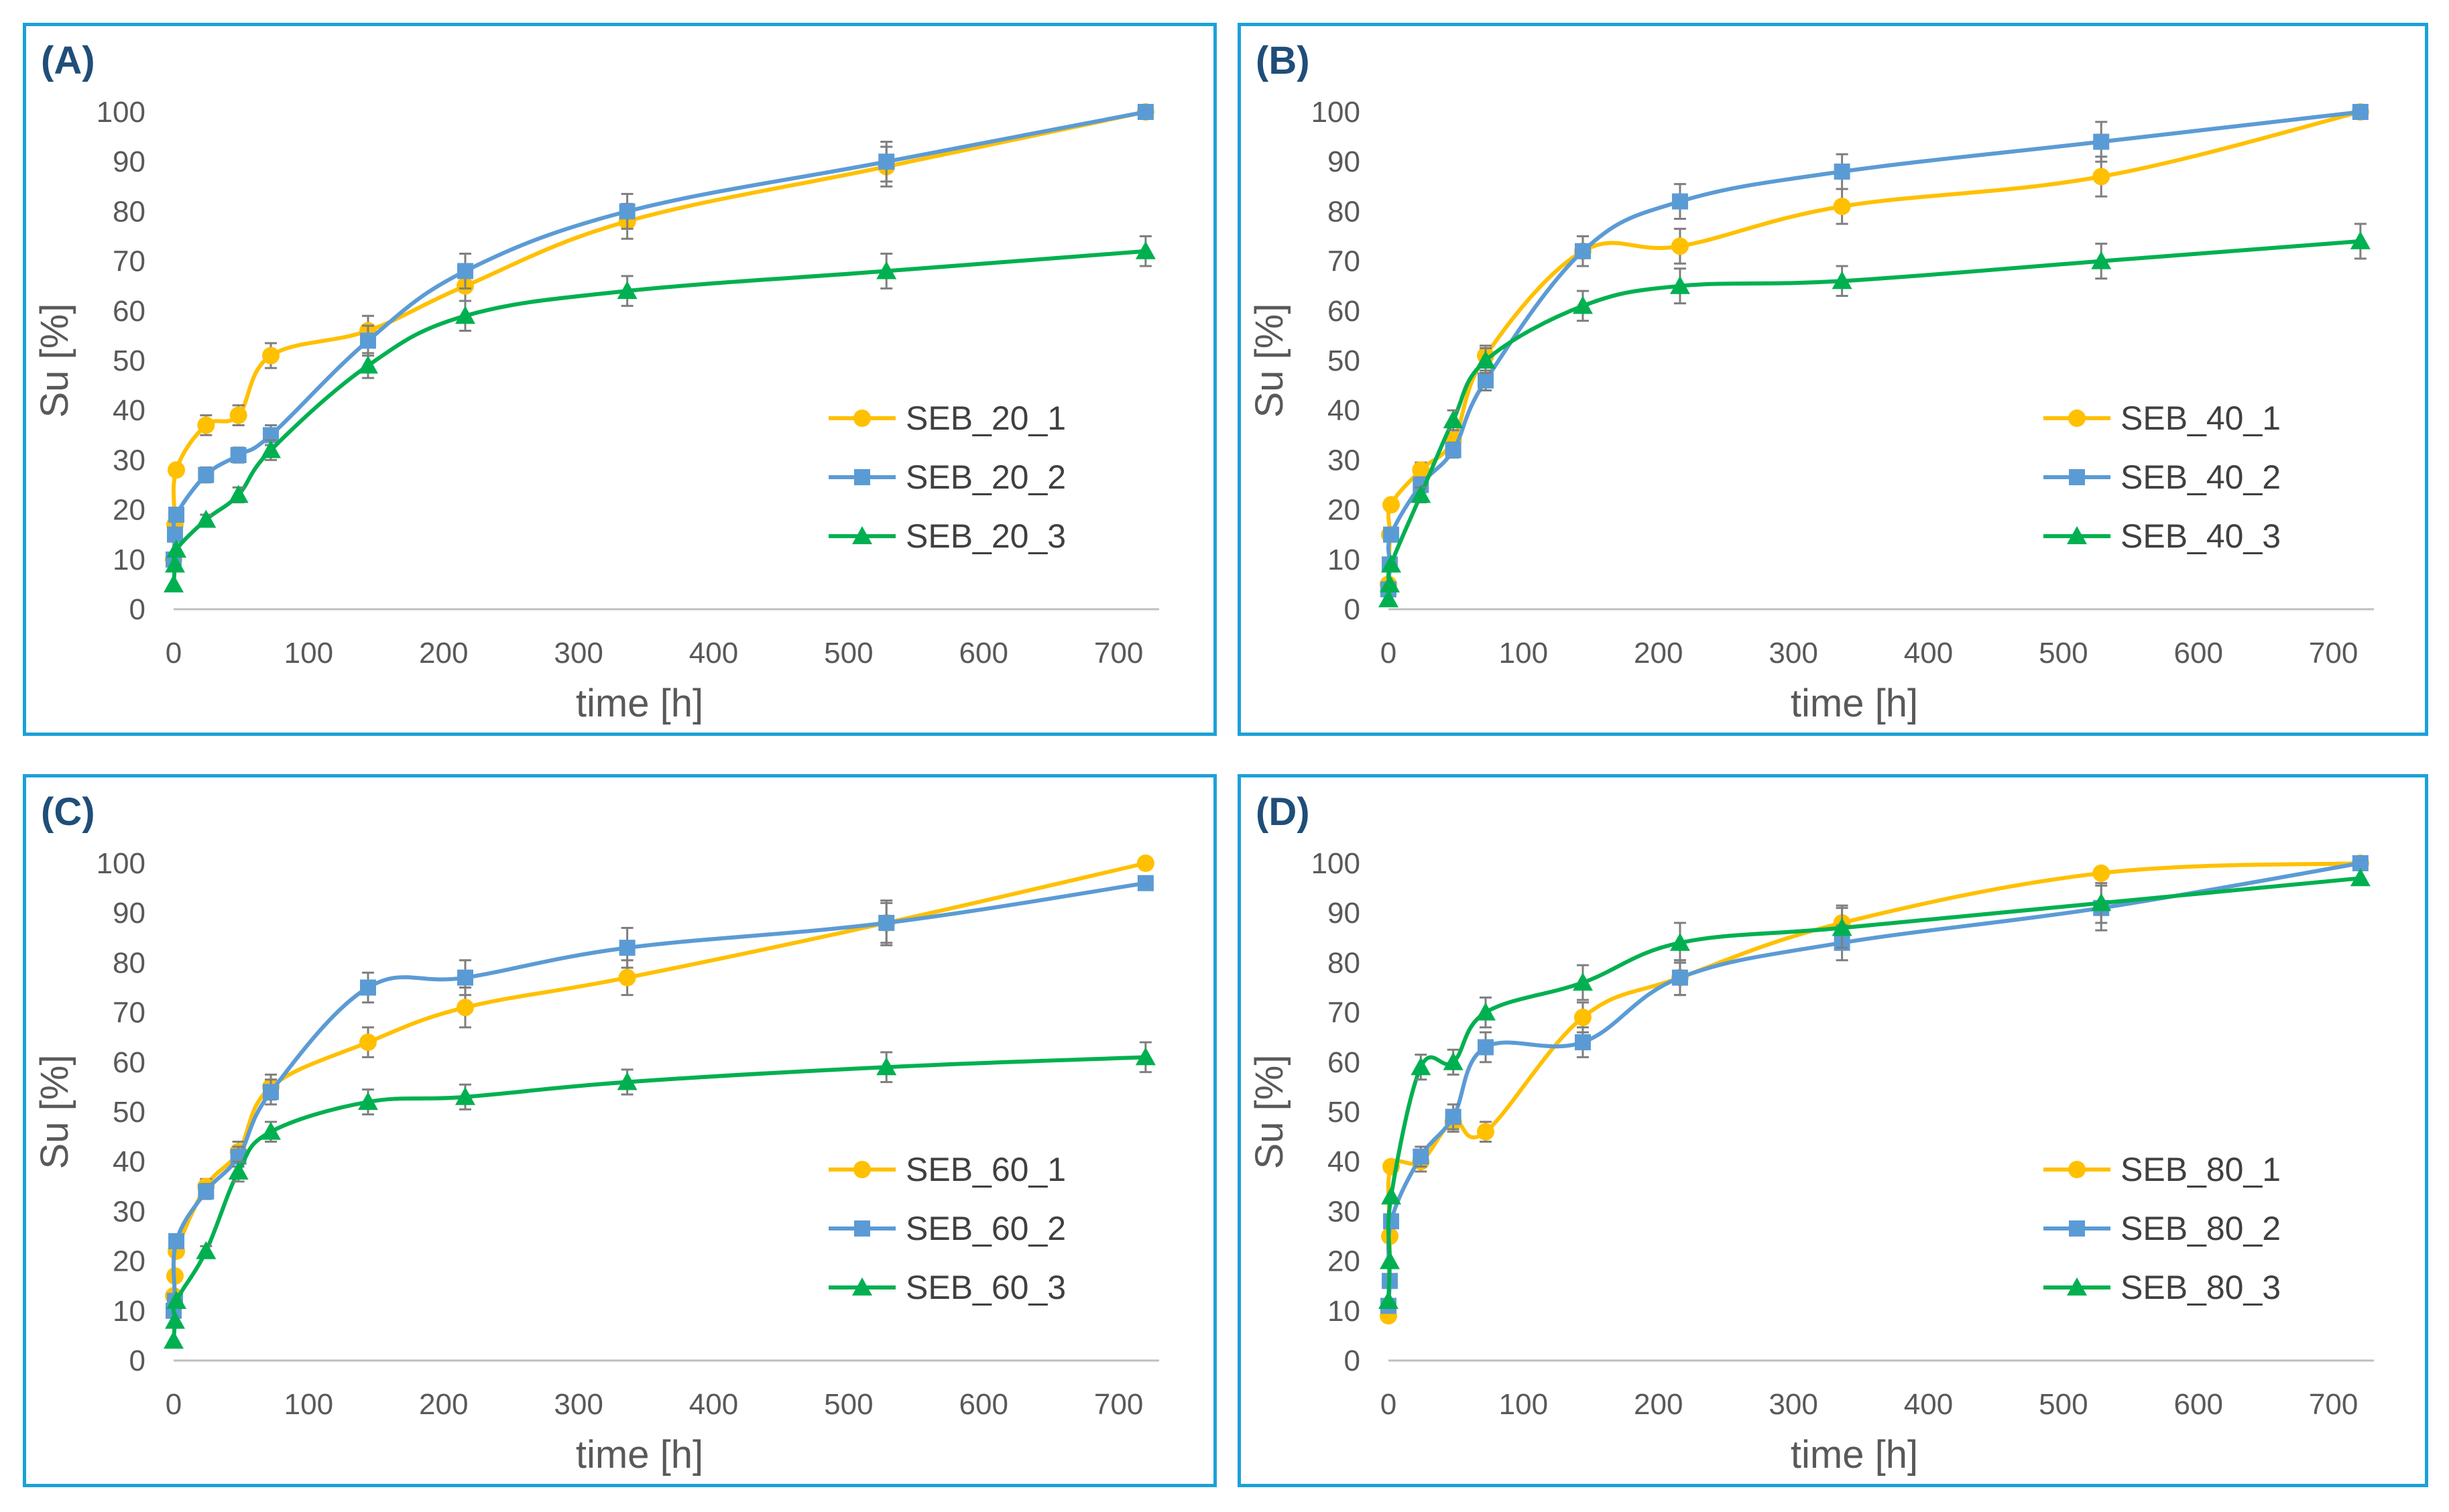 The height and width of the screenshot is (1512, 2449). What do you see at coordinates (1523, 653) in the screenshot?
I see `x-tick-label: 100` at bounding box center [1523, 653].